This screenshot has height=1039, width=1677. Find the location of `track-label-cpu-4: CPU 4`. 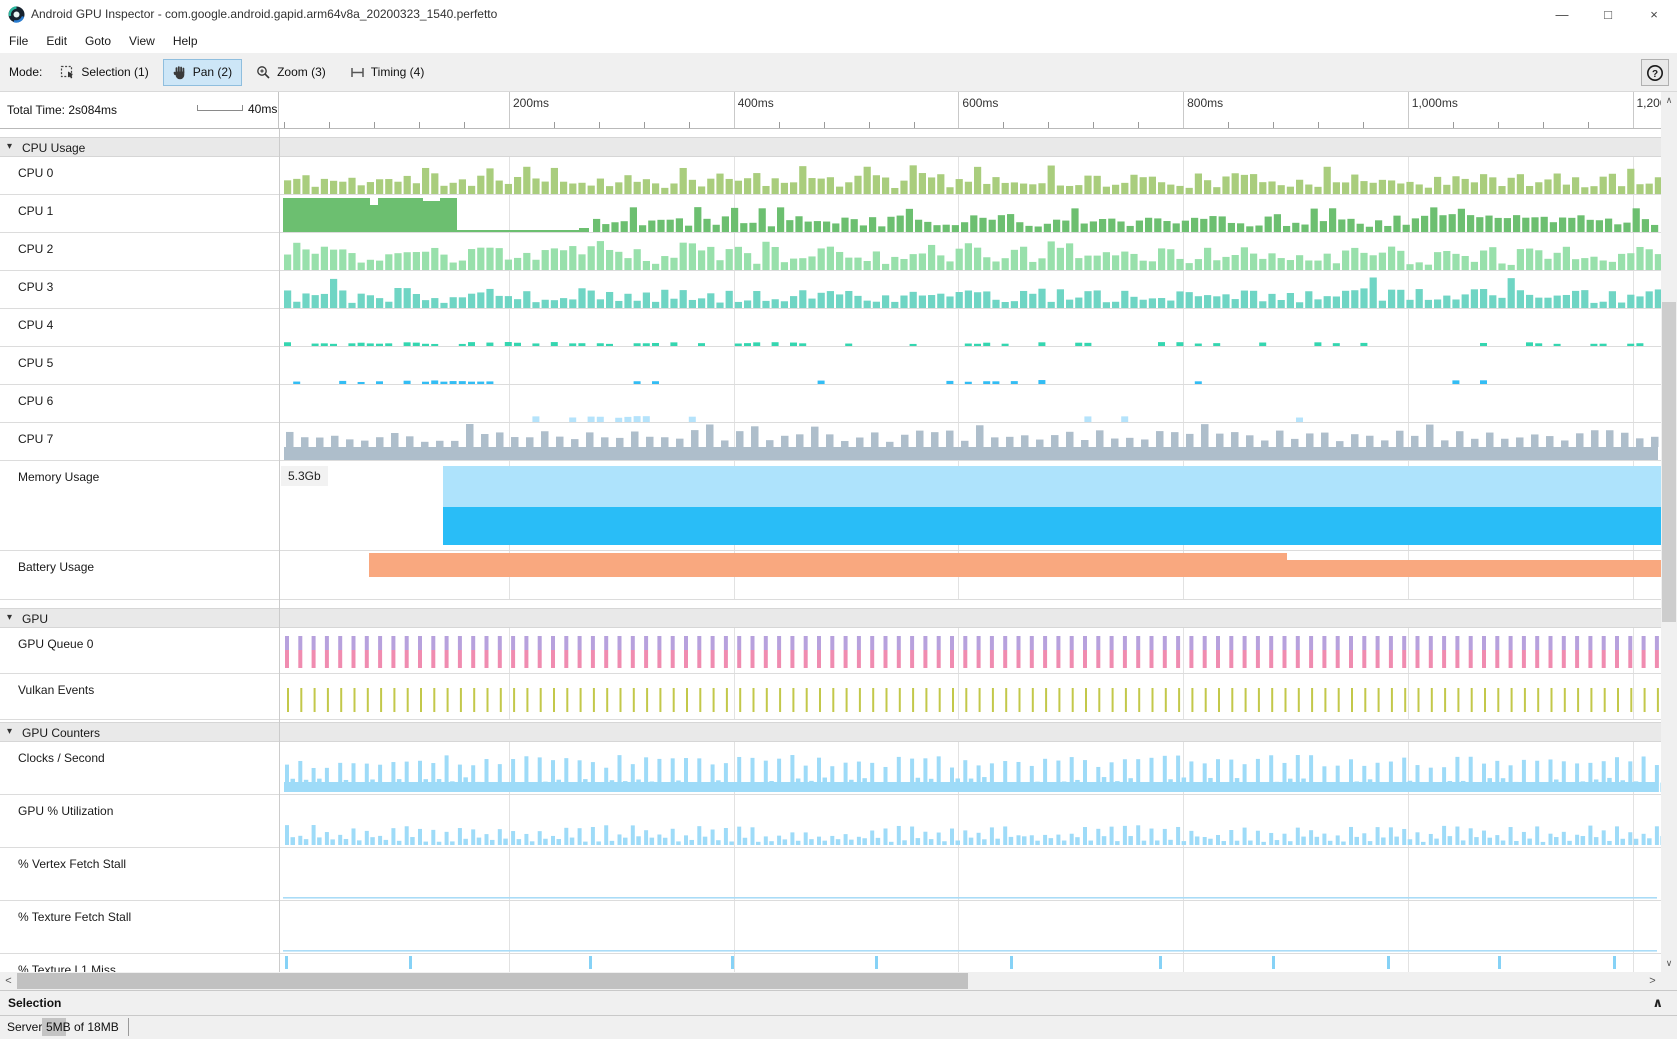

track-label-cpu-4: CPU 4 is located at coordinates (36, 325).